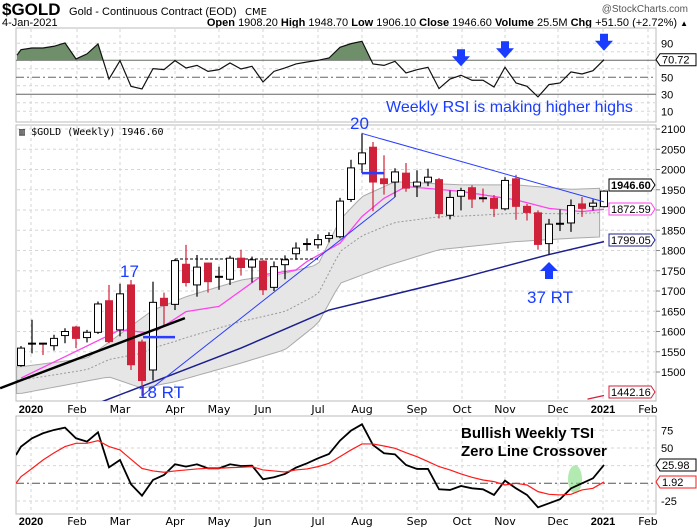 The width and height of the screenshot is (697, 528). What do you see at coordinates (672, 483) in the screenshot?
I see `value-tag-text: 1.92` at bounding box center [672, 483].